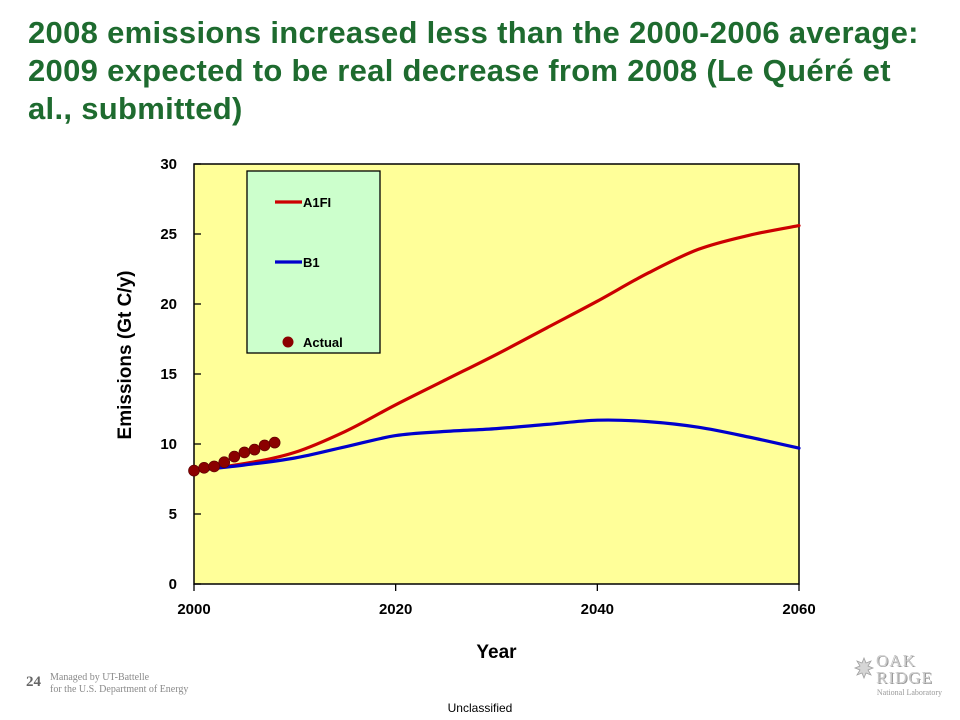 Image resolution: width=960 pixels, height=720 pixels. I want to click on logo-subtitle: National Laboratory, so click(909, 692).